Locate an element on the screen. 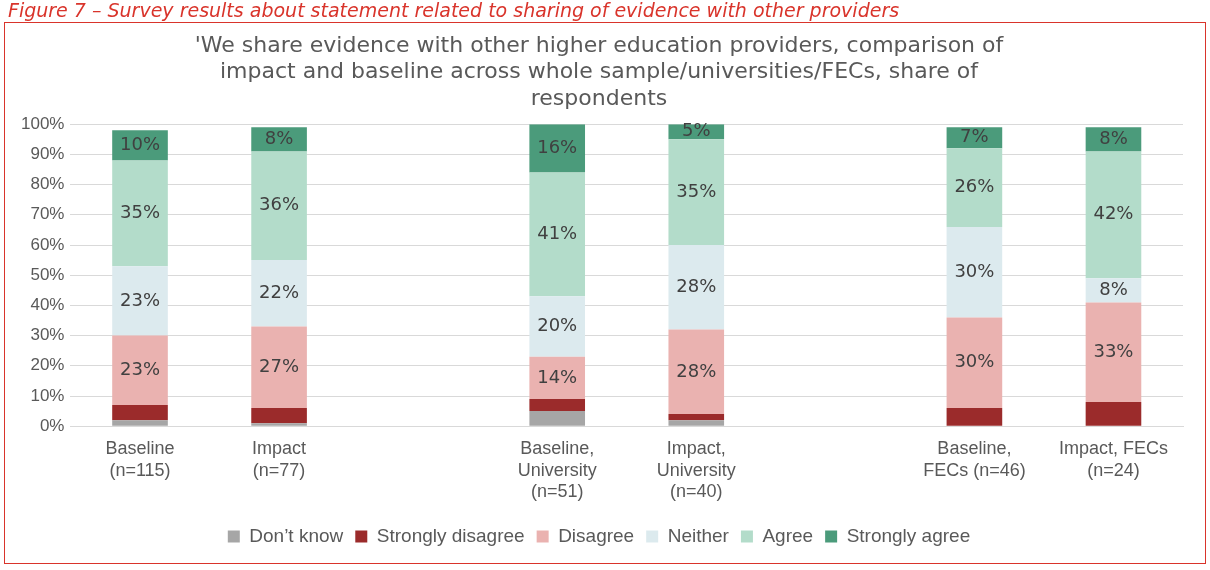 The height and width of the screenshot is (570, 1210). data-label: 33% is located at coordinates (1113, 350).